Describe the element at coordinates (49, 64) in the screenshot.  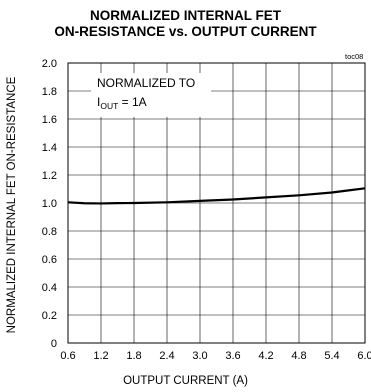
I see `y-tick-label: 2.0` at that location.